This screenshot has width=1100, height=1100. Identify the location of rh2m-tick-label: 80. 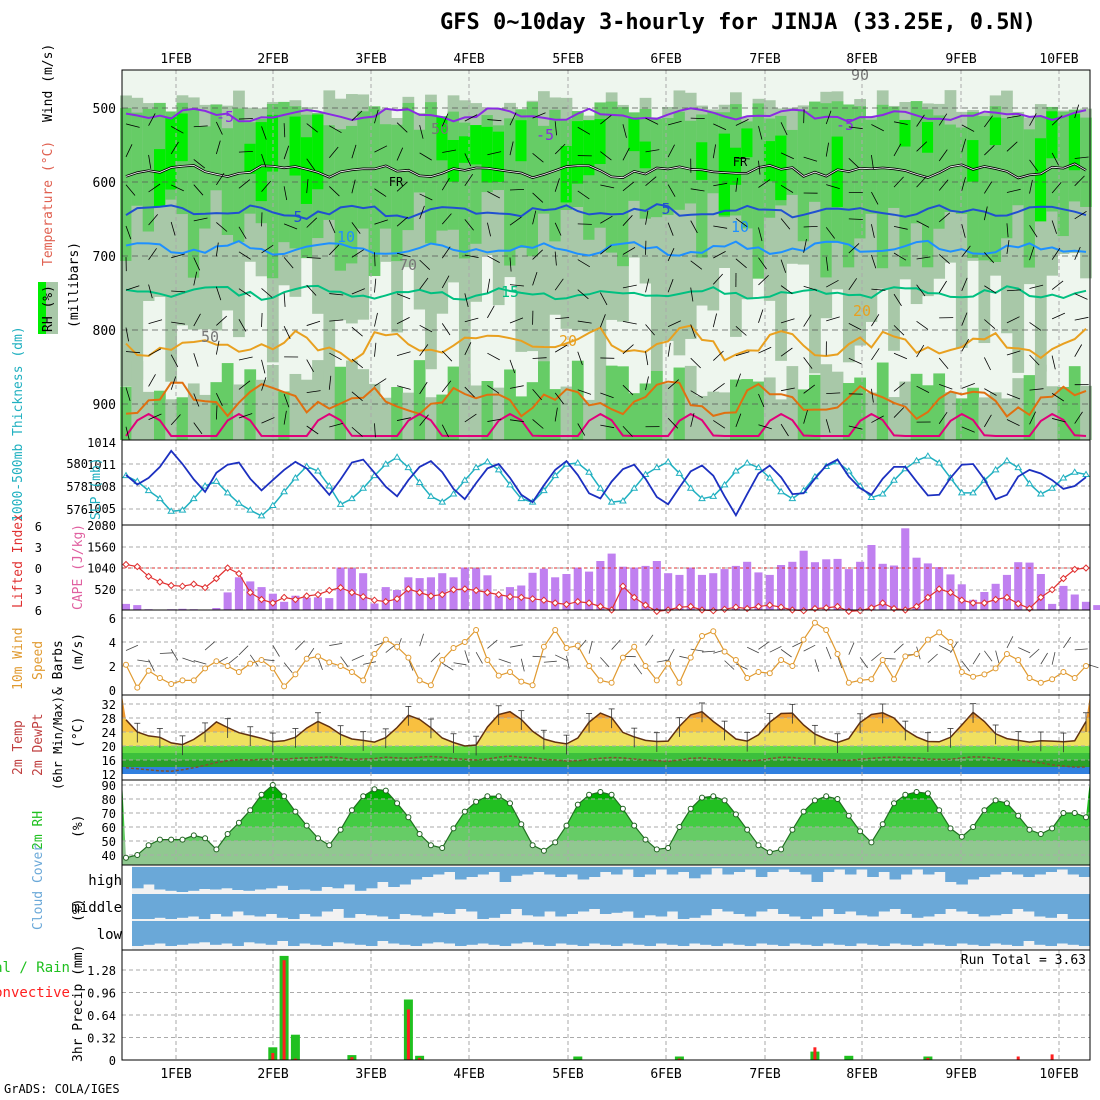
(109, 800).